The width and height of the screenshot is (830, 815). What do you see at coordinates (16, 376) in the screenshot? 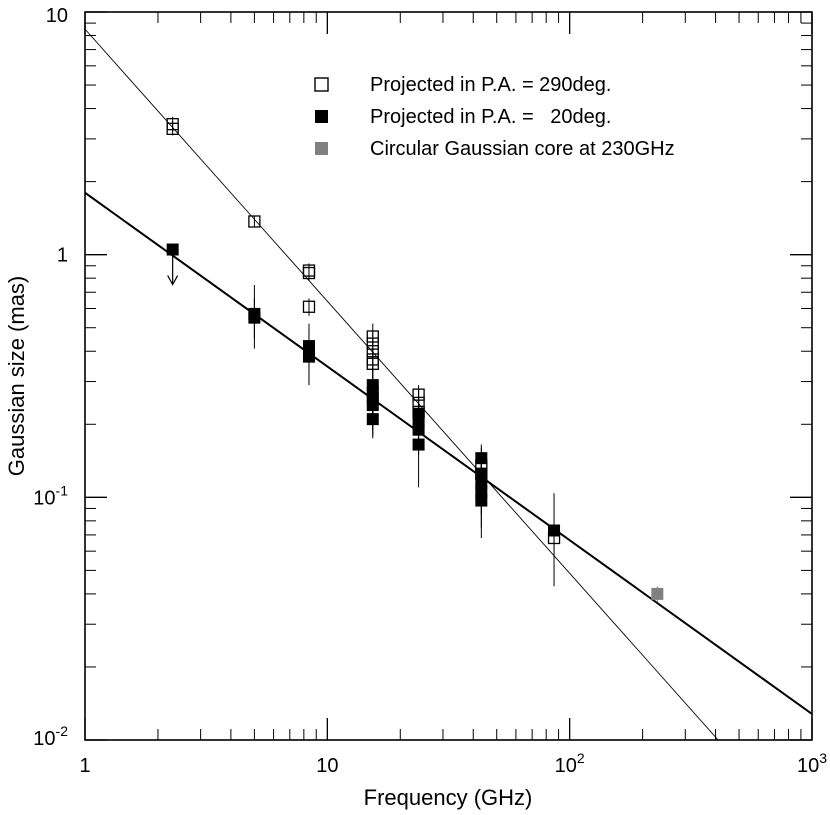
I see `y-axis-label: Gaussian size (mas)` at bounding box center [16, 376].